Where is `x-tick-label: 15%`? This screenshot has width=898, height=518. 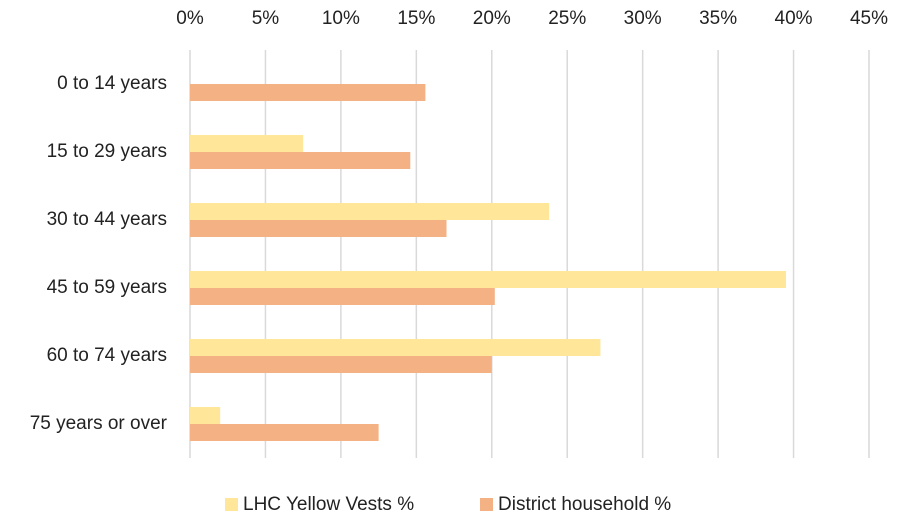
x-tick-label: 15% is located at coordinates (416, 18).